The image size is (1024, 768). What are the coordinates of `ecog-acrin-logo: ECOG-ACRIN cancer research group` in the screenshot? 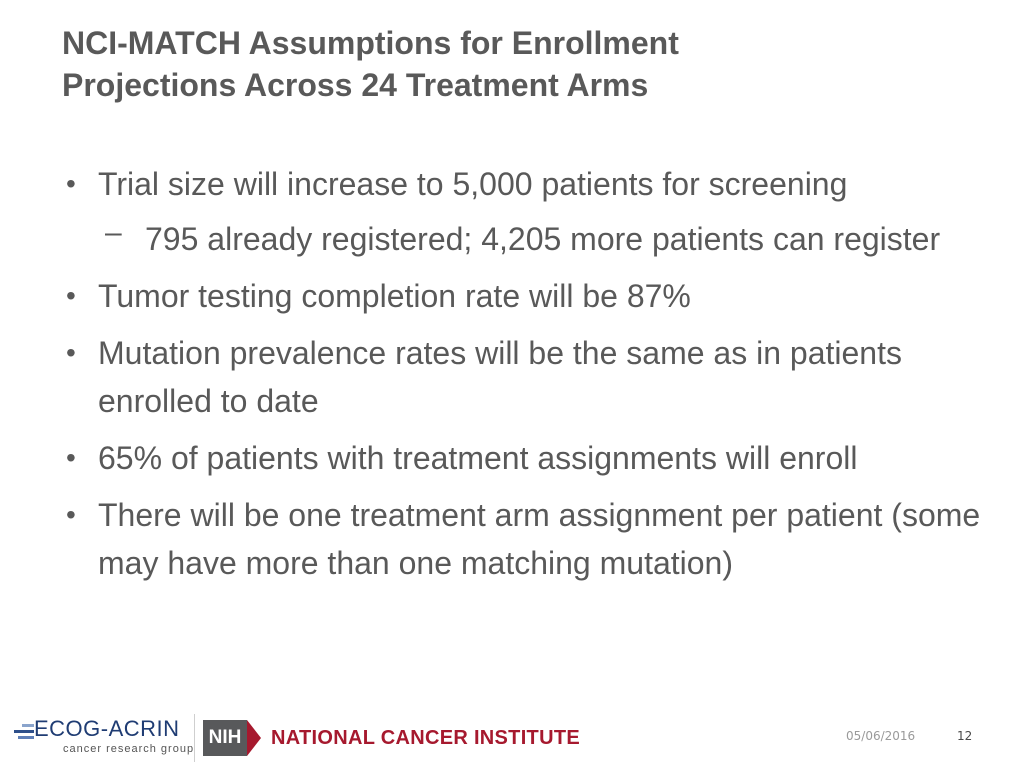 It's located at (103, 737).